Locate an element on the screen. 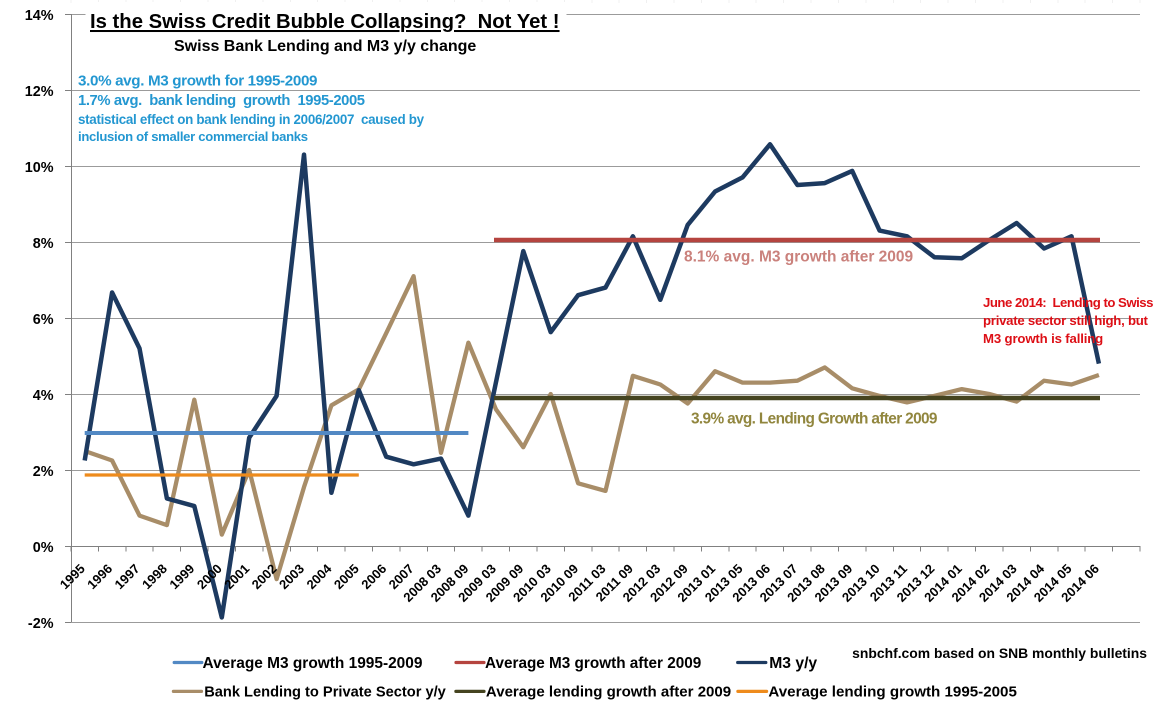 Image resolution: width=1169 pixels, height=712 pixels. svg-text: 10% is located at coordinates (39, 168).